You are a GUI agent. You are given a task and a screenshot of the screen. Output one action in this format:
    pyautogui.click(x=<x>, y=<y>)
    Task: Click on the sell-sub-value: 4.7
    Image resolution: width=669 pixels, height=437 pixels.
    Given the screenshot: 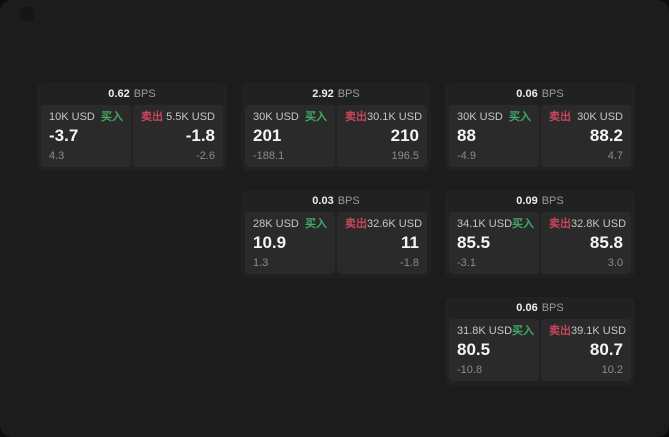 What is the action you would take?
    pyautogui.click(x=615, y=156)
    